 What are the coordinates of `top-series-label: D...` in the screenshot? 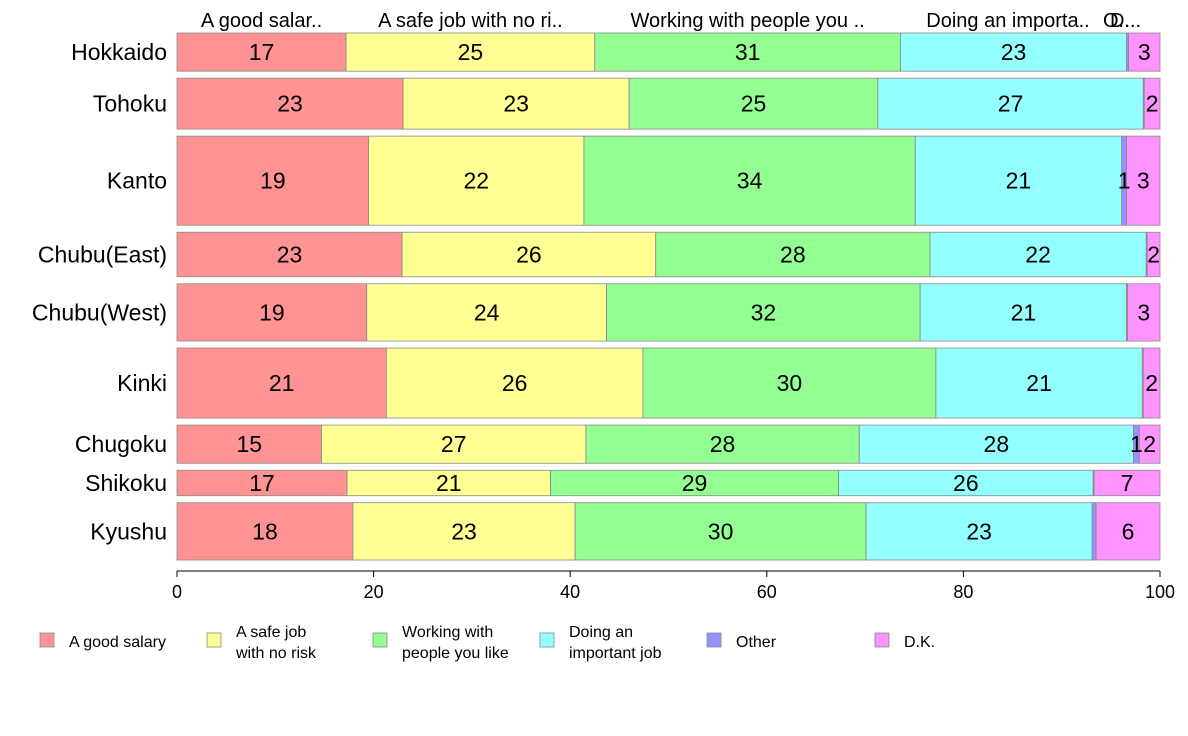 It's located at (1125, 21).